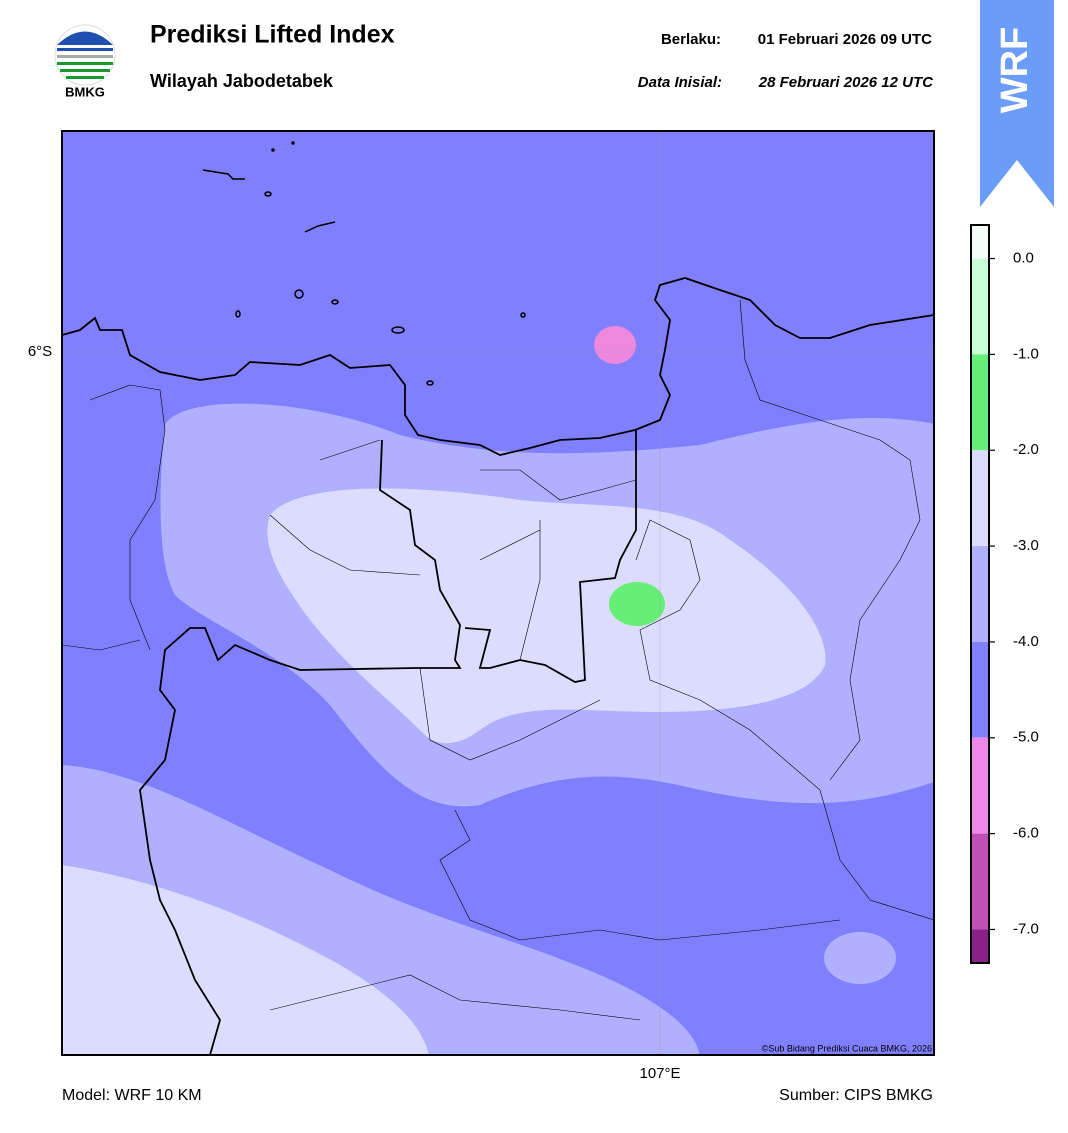 This screenshot has width=1068, height=1133. I want to click on colorbar-tick-label: -5.0, so click(1026, 737).